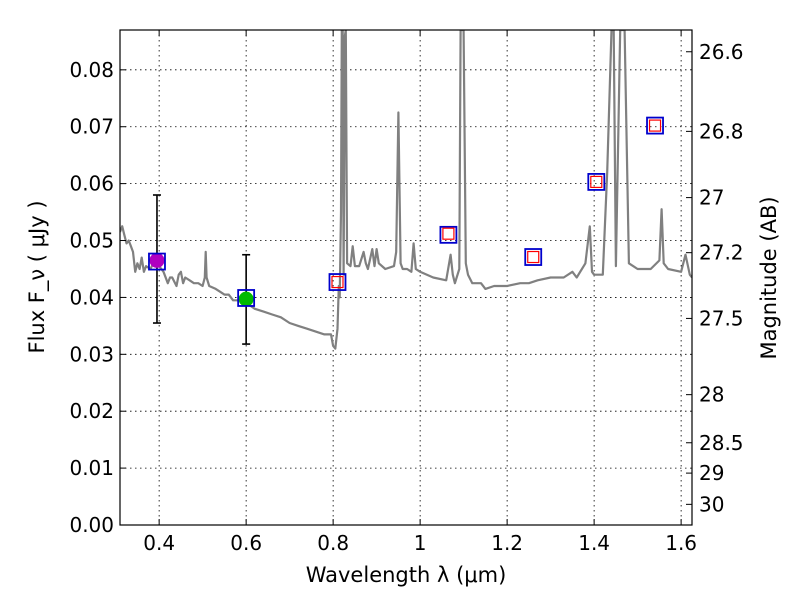  I want to click on right-tick-label: 27.5, so click(721, 318).